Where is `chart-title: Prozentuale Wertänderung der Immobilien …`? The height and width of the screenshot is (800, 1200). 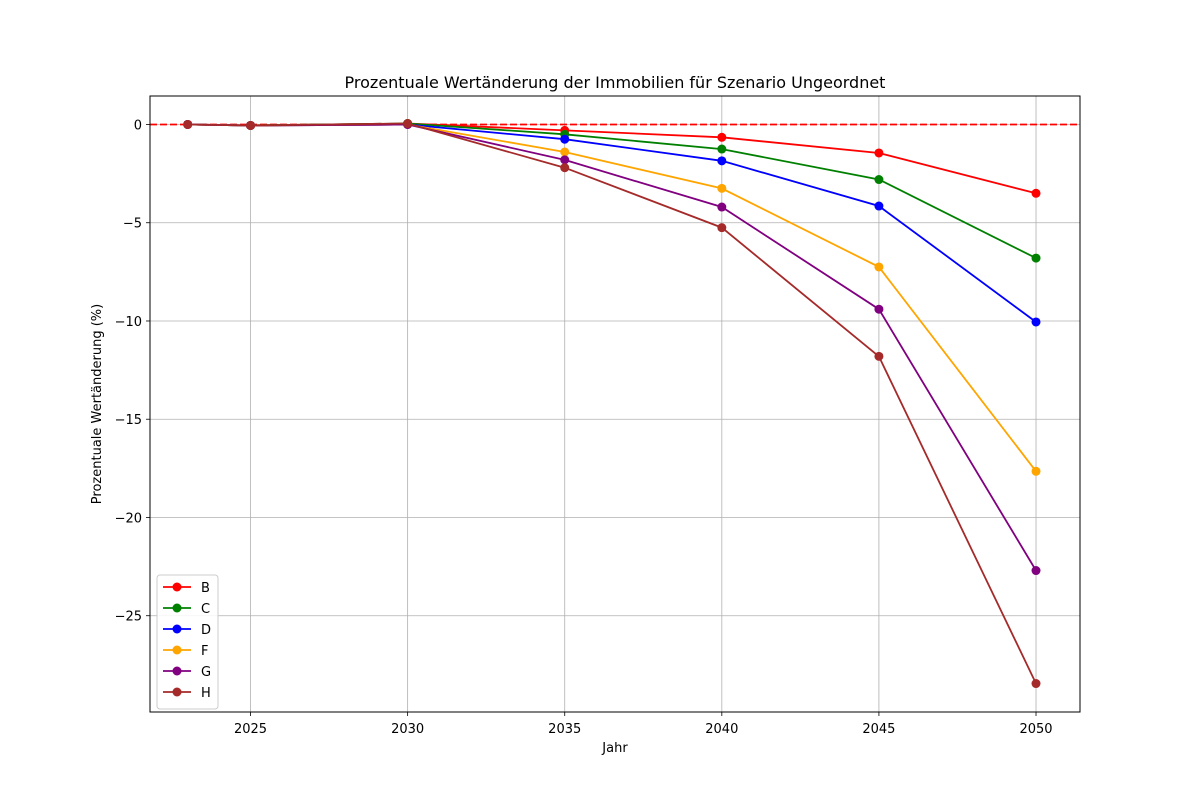
chart-title: Prozentuale Wertänderung der Immobilien … is located at coordinates (615, 82).